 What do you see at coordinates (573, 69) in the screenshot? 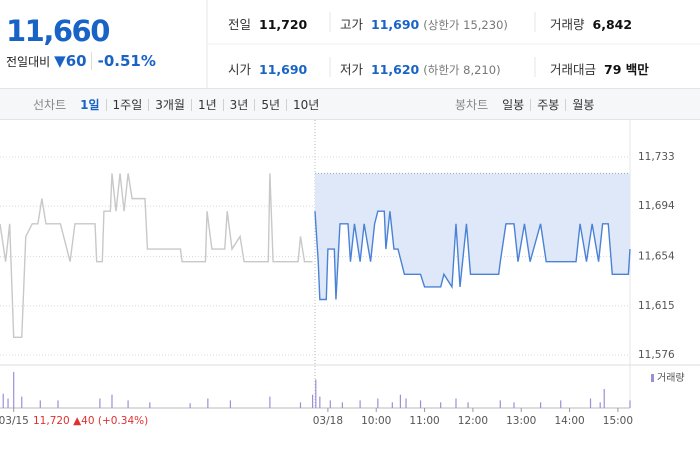
I see `stat-label: 거래대금` at bounding box center [573, 69].